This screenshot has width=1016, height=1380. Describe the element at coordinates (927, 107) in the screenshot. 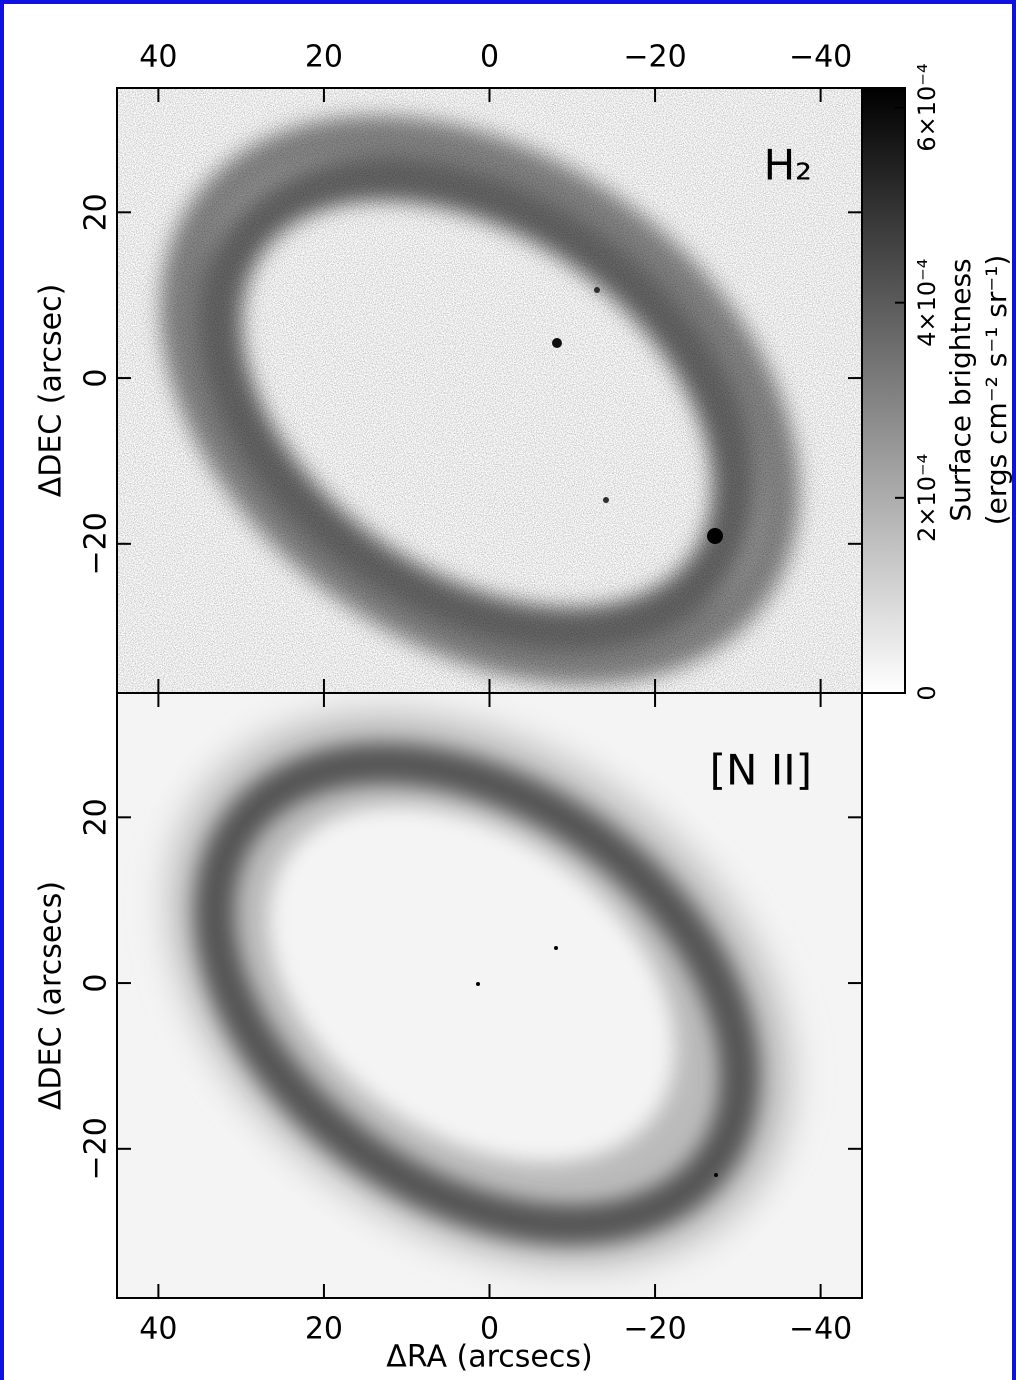

I see `colorbar-tick-label: 6×10⁻⁴` at that location.